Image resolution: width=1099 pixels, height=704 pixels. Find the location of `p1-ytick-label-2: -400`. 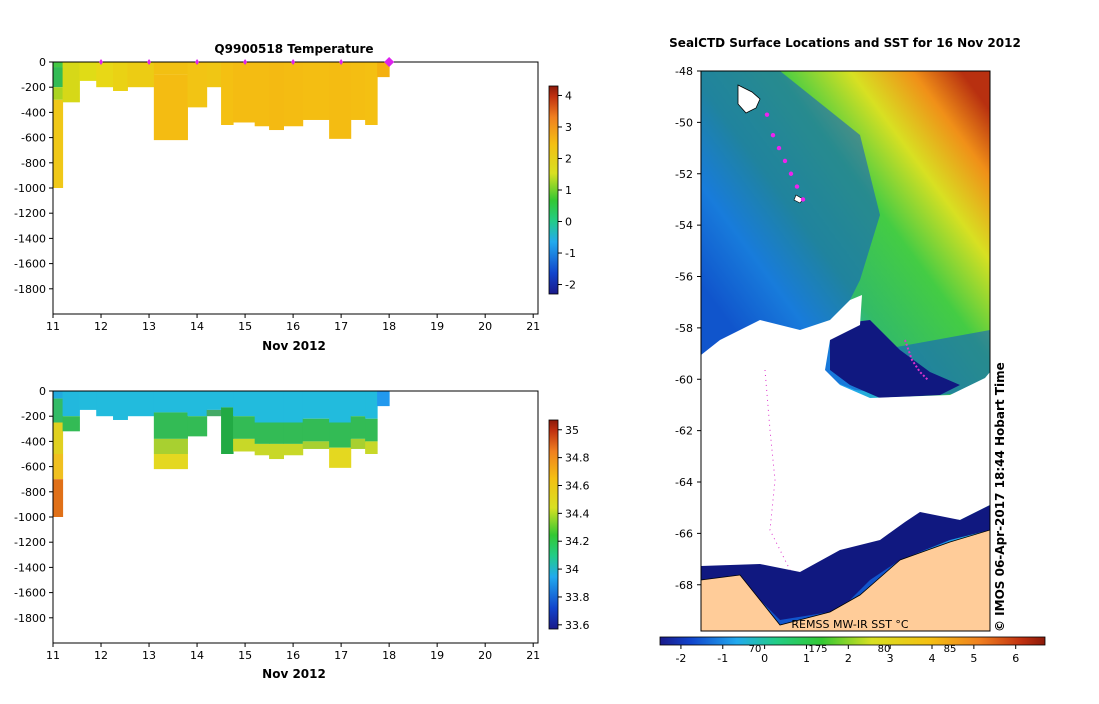

p1-ytick-label-2: -400 is located at coordinates (33, 112).